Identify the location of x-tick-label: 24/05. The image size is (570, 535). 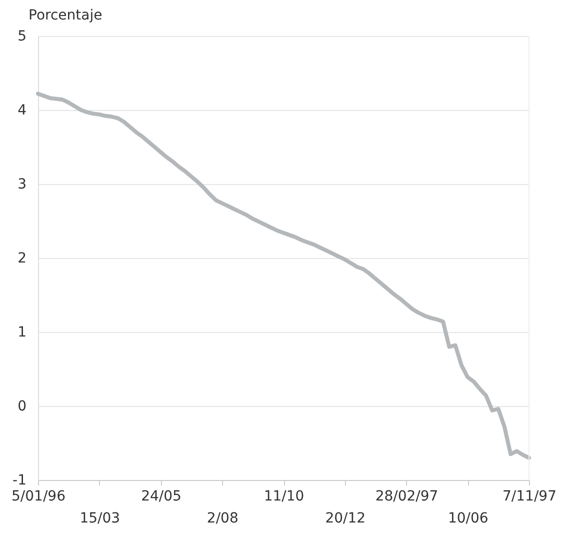
(161, 496).